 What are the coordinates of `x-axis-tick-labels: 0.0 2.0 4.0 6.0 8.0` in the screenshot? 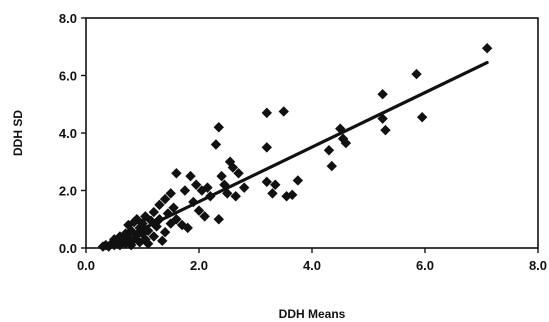 It's located at (312, 265).